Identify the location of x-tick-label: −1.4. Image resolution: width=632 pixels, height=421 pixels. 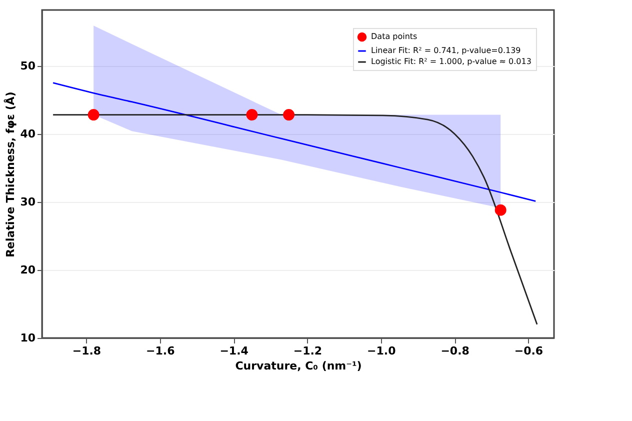
(234, 351).